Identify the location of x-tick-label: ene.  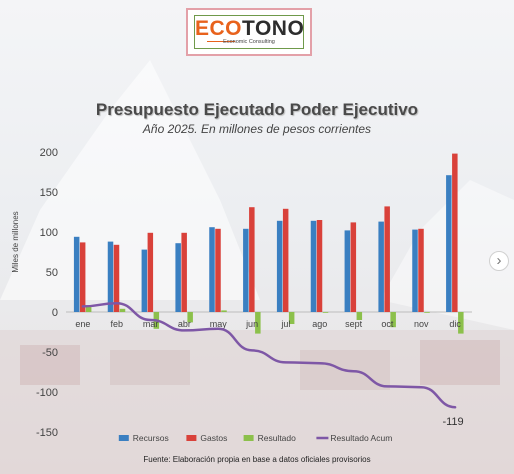
(82, 324).